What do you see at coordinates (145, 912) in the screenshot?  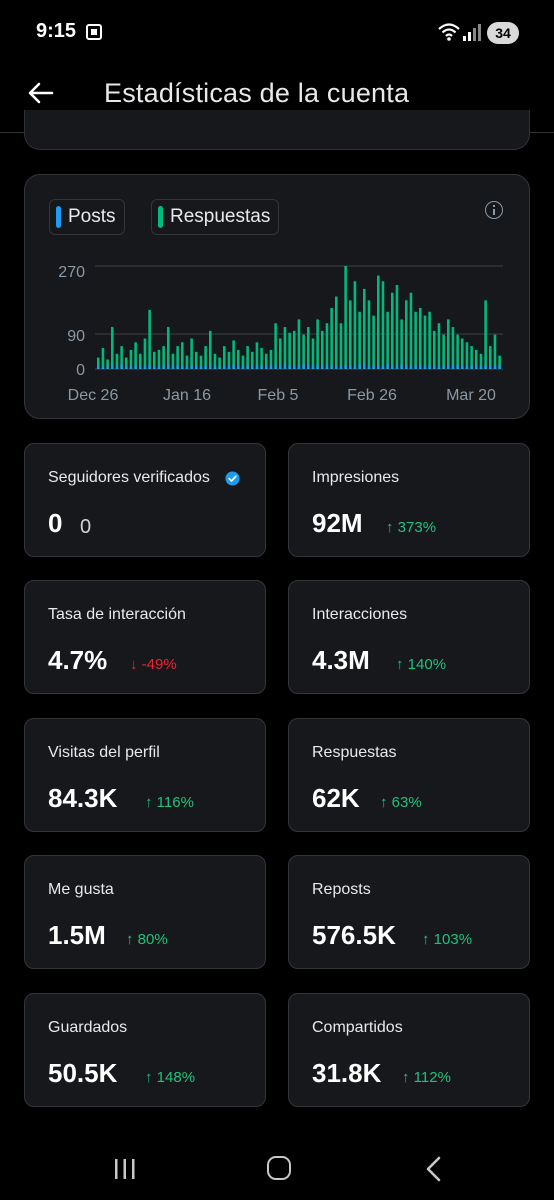 I see `stat-card-me-gusta: Me gusta 1.5M ↑ 80%` at bounding box center [145, 912].